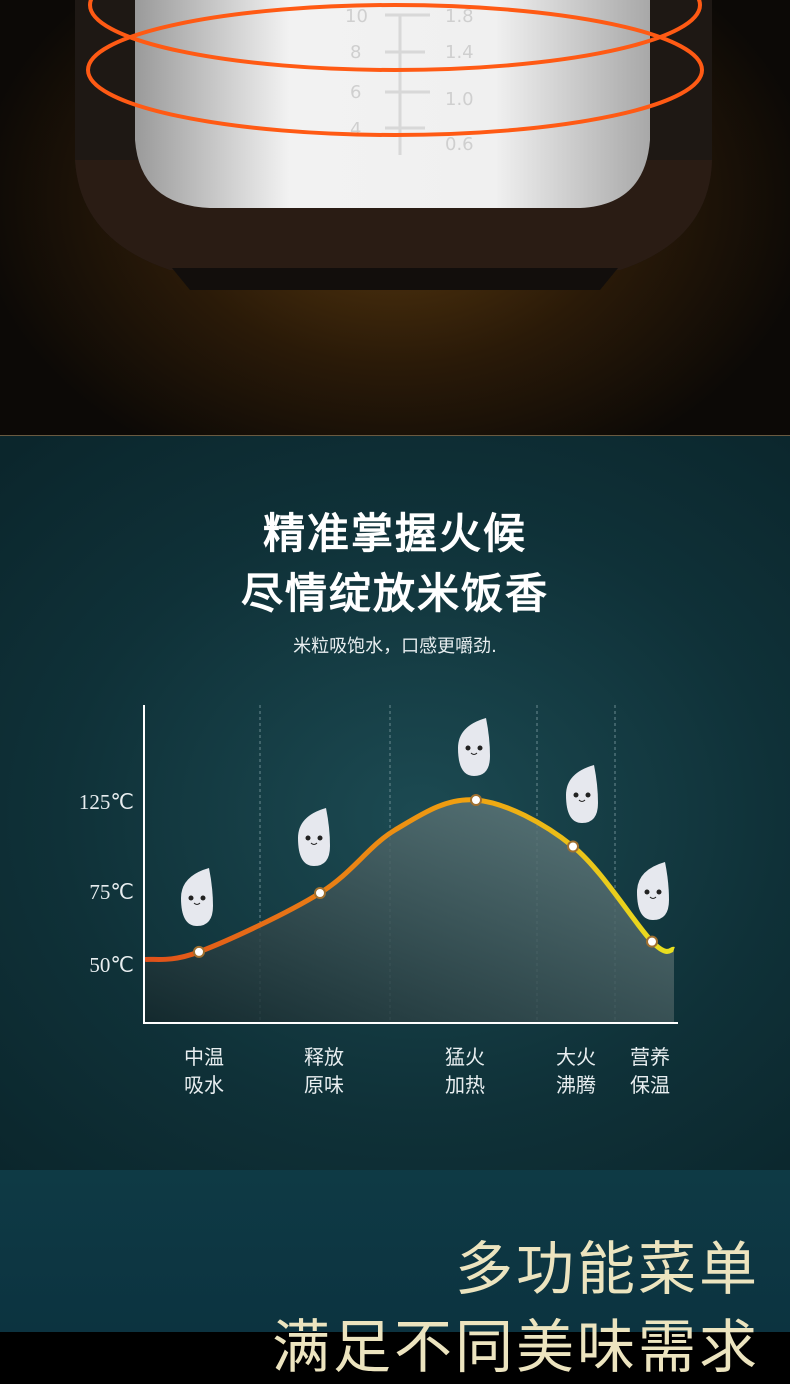 This screenshot has width=790, height=1384. I want to click on inner-pot, so click(392, 104).